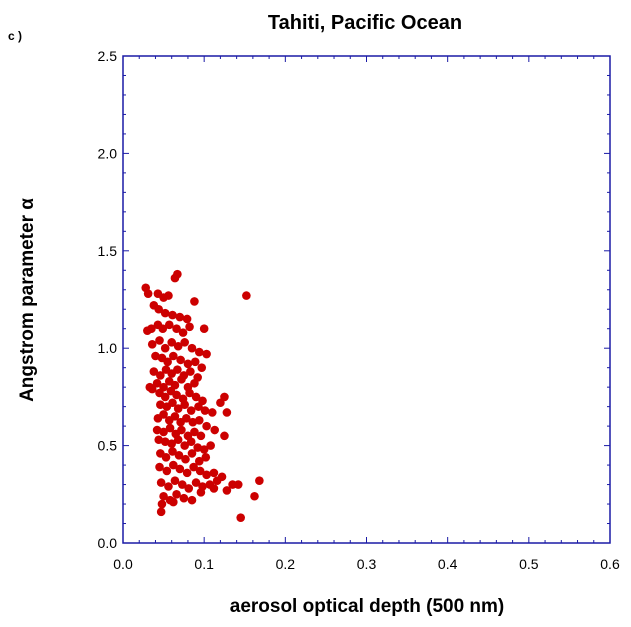 The height and width of the screenshot is (627, 631). I want to click on y-tick-label: 0.5, so click(108, 446).